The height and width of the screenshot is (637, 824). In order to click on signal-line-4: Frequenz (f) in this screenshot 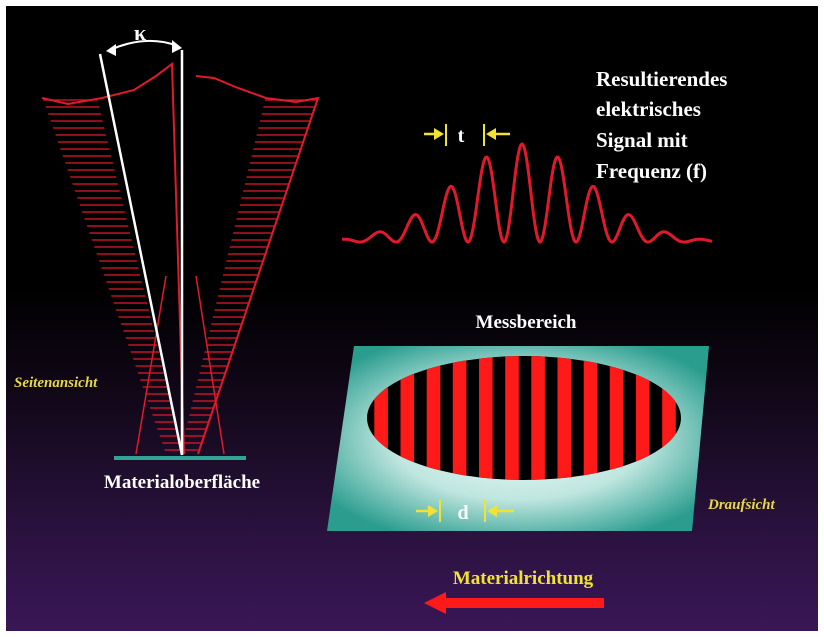, I will do `click(651, 171)`.